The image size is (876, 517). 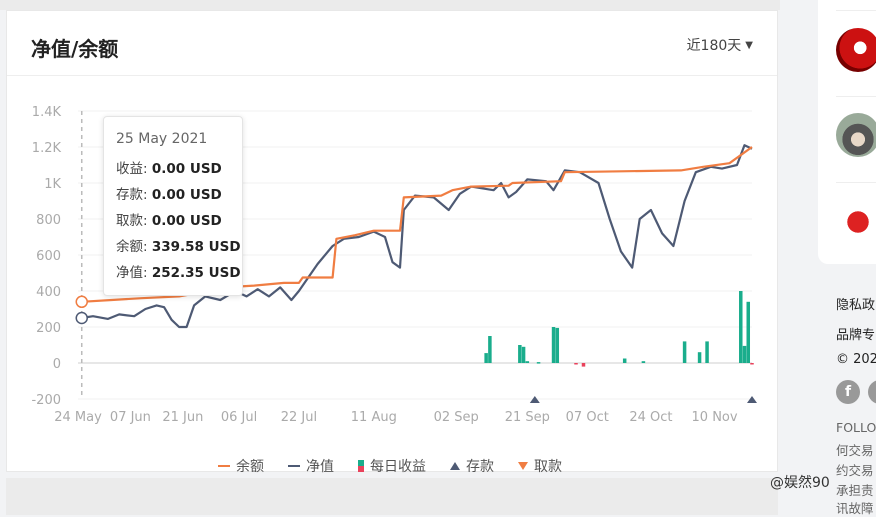 What do you see at coordinates (856, 359) in the screenshot?
I see `copyright: © 202` at bounding box center [856, 359].